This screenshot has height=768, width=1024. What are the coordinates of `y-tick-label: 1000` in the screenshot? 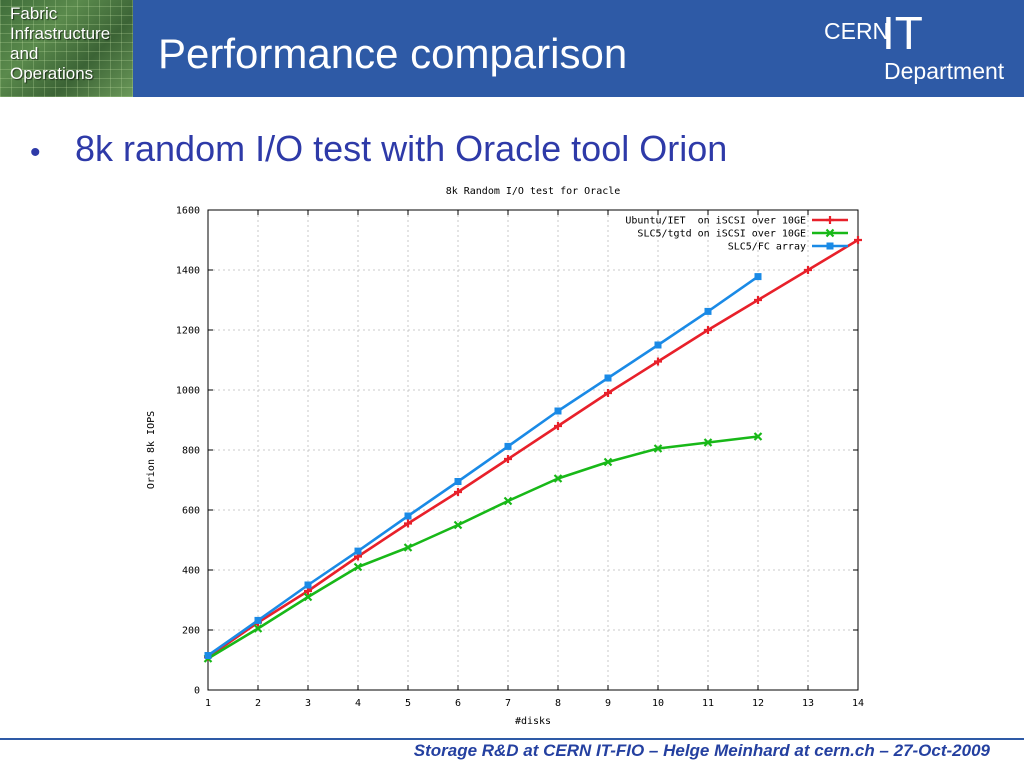 It's located at (188, 391).